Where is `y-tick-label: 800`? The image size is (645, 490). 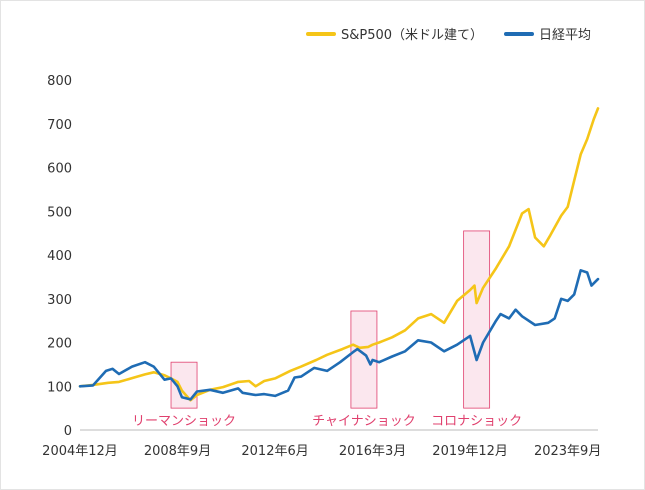
y-tick-label: 800 is located at coordinates (59, 81).